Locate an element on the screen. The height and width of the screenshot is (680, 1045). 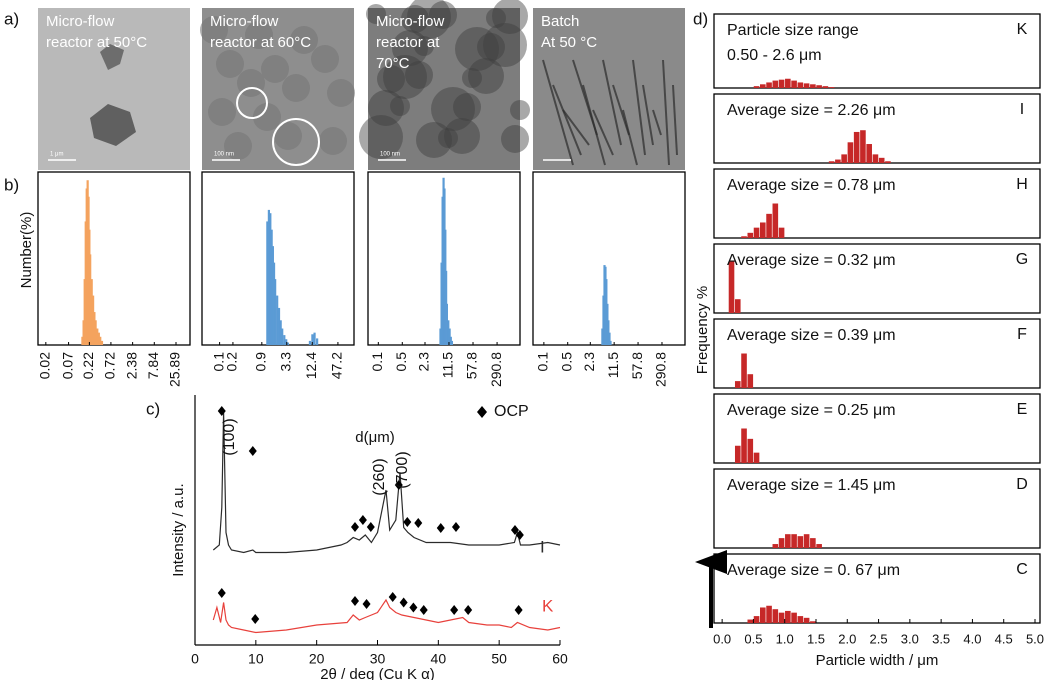
series-label: I is located at coordinates (542, 546).